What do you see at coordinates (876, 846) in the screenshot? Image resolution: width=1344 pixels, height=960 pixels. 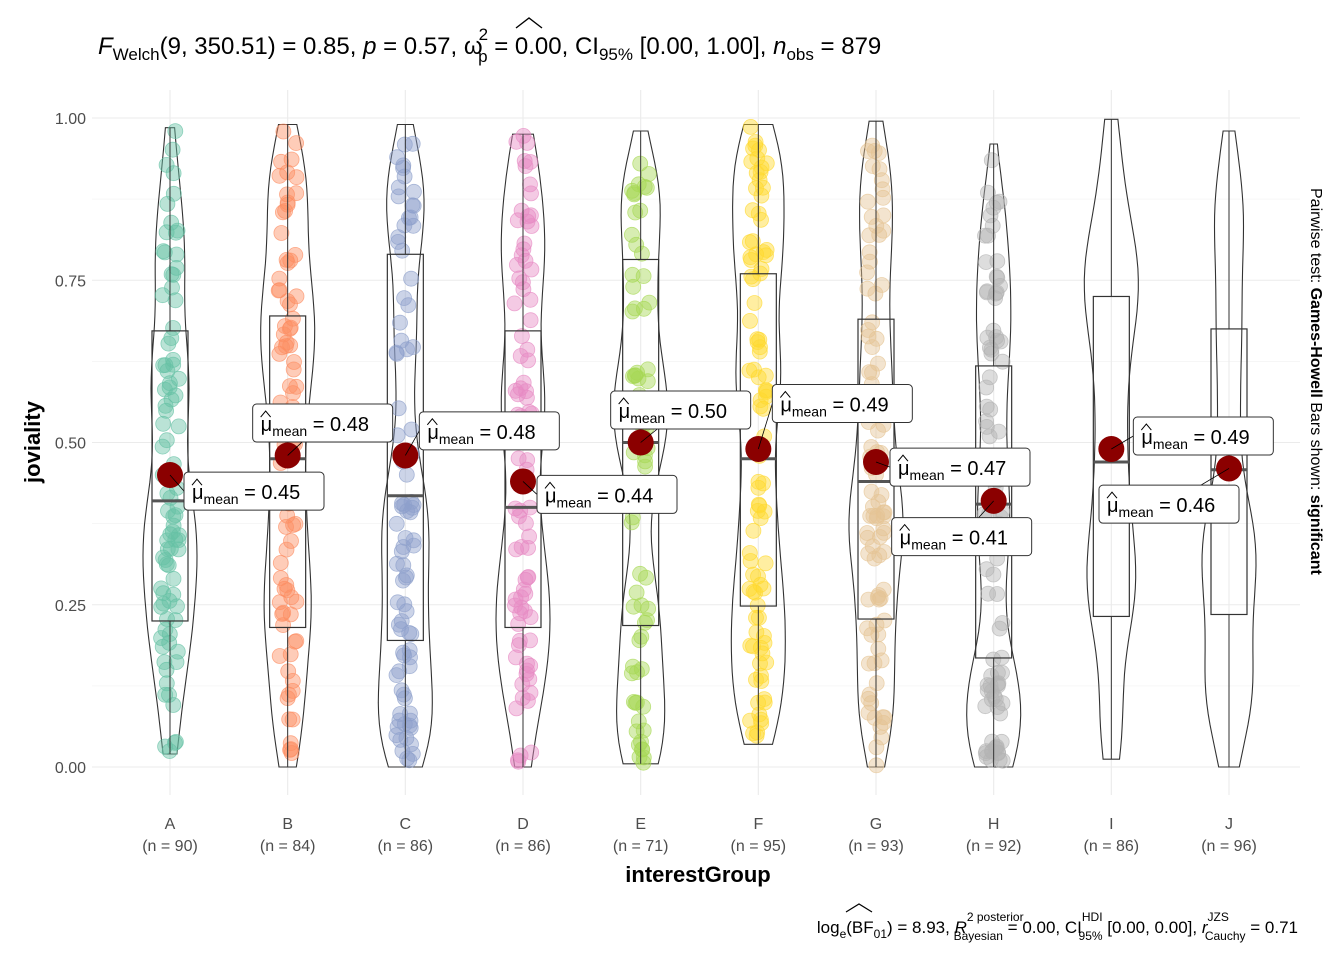 I see `x-tick-n-label: (n = 93)` at bounding box center [876, 846].